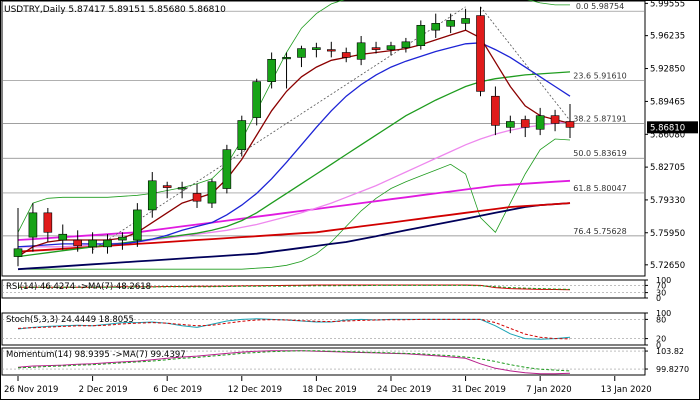 This screenshot has height=404, width=700. Describe the element at coordinates (626, 390) in the screenshot. I see `date-tick-label: 13 Jan 2020` at that location.